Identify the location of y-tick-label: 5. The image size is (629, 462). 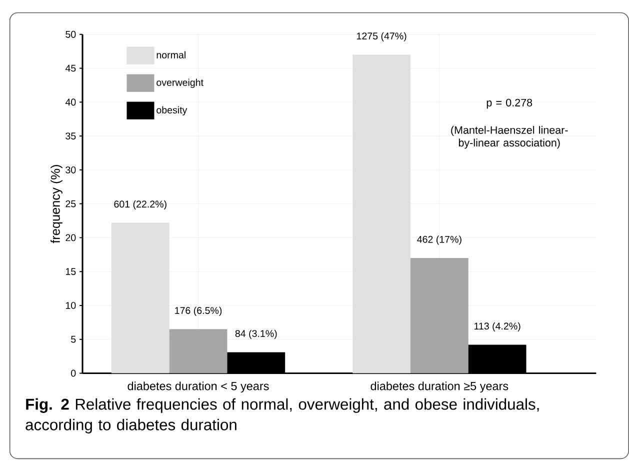
(73, 339).